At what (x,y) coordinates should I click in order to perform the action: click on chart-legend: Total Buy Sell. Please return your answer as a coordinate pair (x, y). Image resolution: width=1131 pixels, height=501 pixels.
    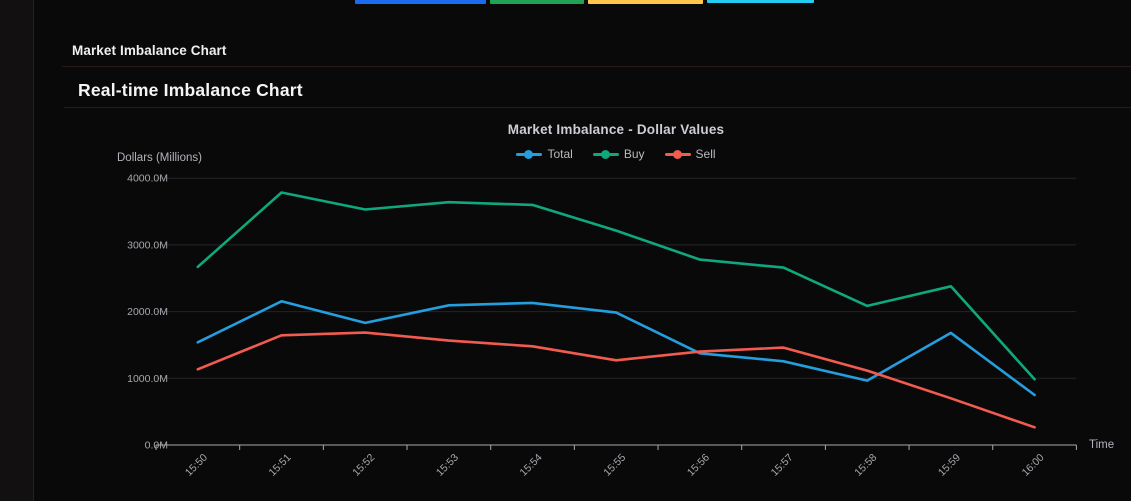
    Looking at the image, I should click on (616, 154).